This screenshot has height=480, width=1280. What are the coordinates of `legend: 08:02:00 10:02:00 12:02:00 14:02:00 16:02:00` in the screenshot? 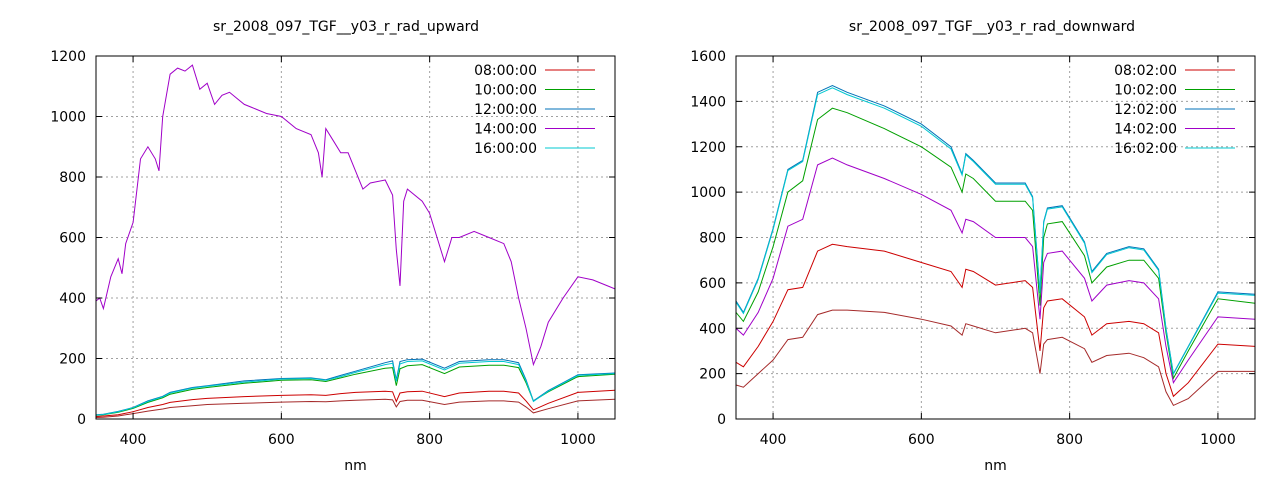 It's located at (1174, 110).